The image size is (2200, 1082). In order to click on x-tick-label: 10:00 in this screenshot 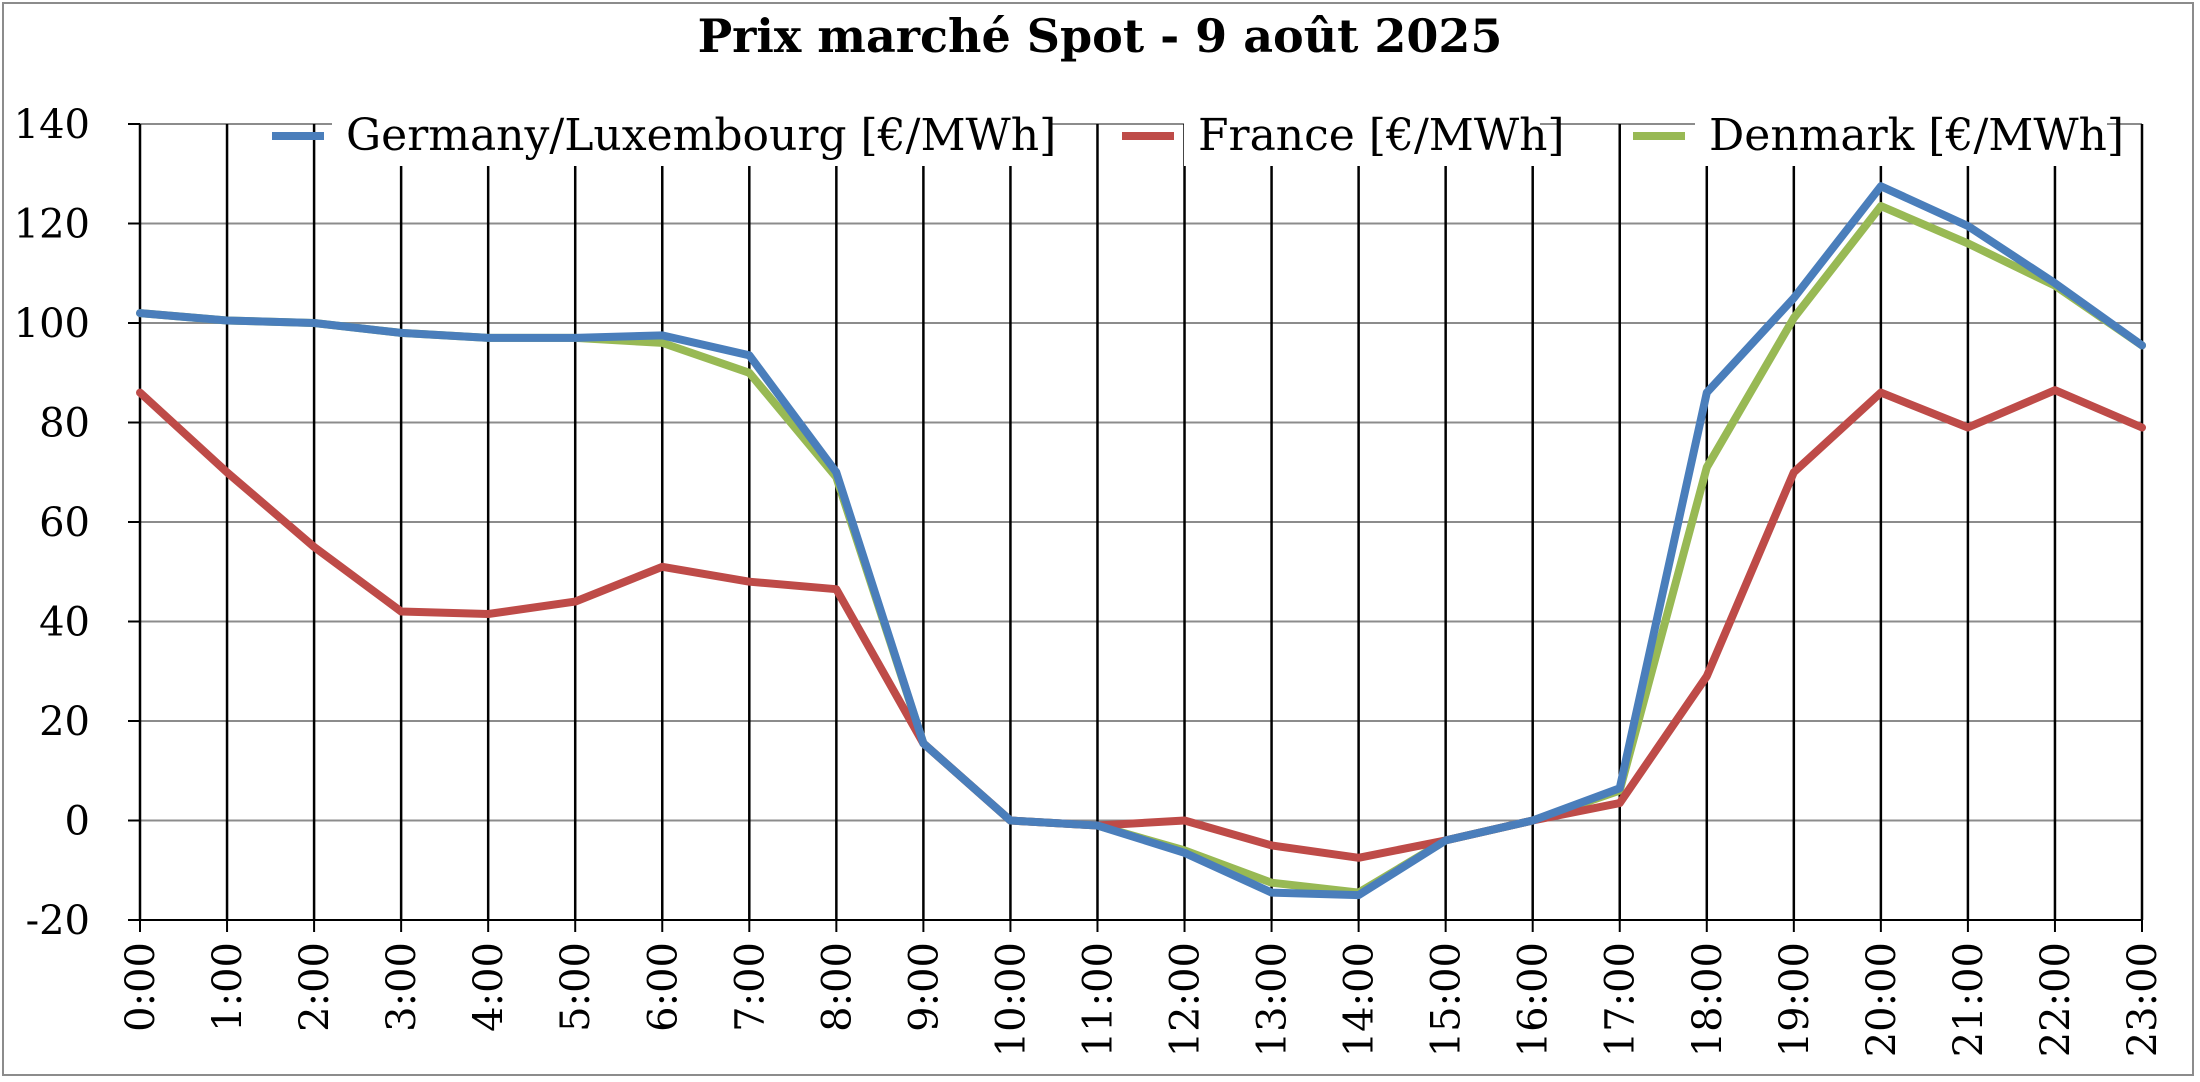, I will do `click(1011, 999)`.